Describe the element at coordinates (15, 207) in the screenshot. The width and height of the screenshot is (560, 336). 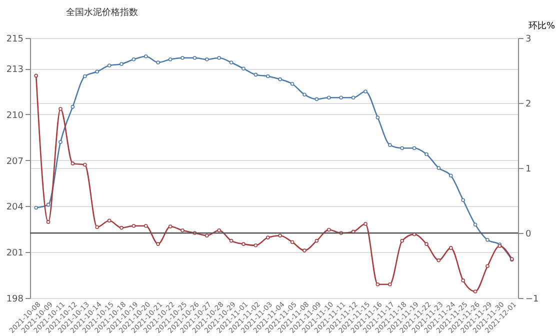
I see `y-tick-label: 204` at that location.